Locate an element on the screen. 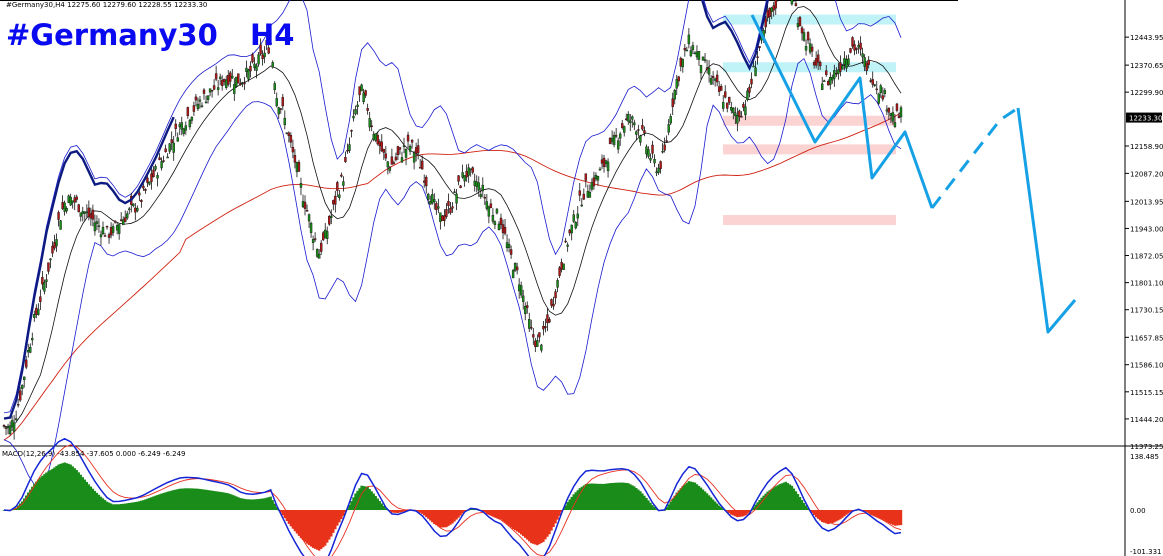 The height and width of the screenshot is (556, 1163). timeframe-label: H4 is located at coordinates (272, 35).